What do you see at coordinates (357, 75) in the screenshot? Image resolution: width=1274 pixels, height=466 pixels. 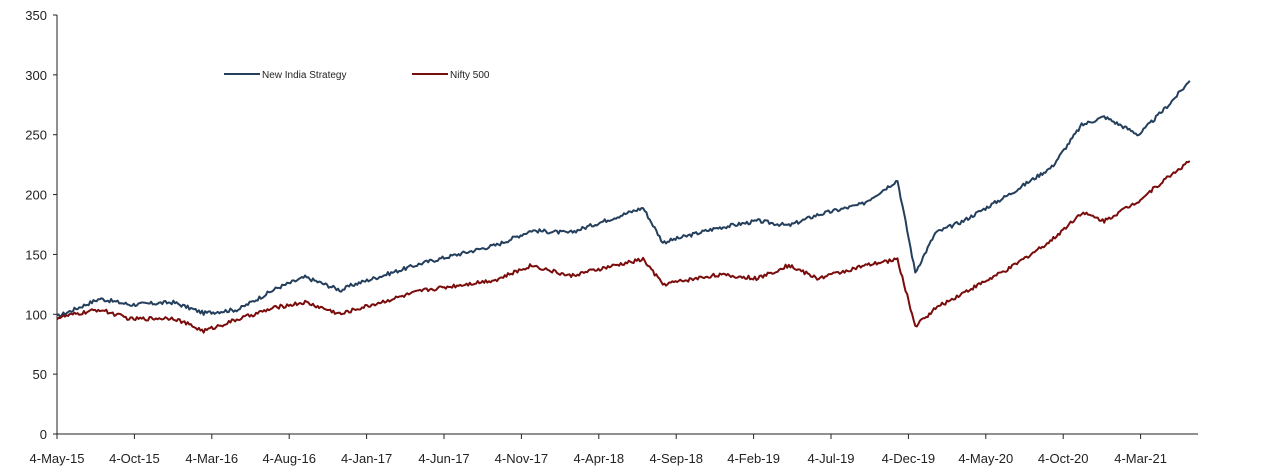 I see `legend: New India Strategy Nifty 500` at bounding box center [357, 75].